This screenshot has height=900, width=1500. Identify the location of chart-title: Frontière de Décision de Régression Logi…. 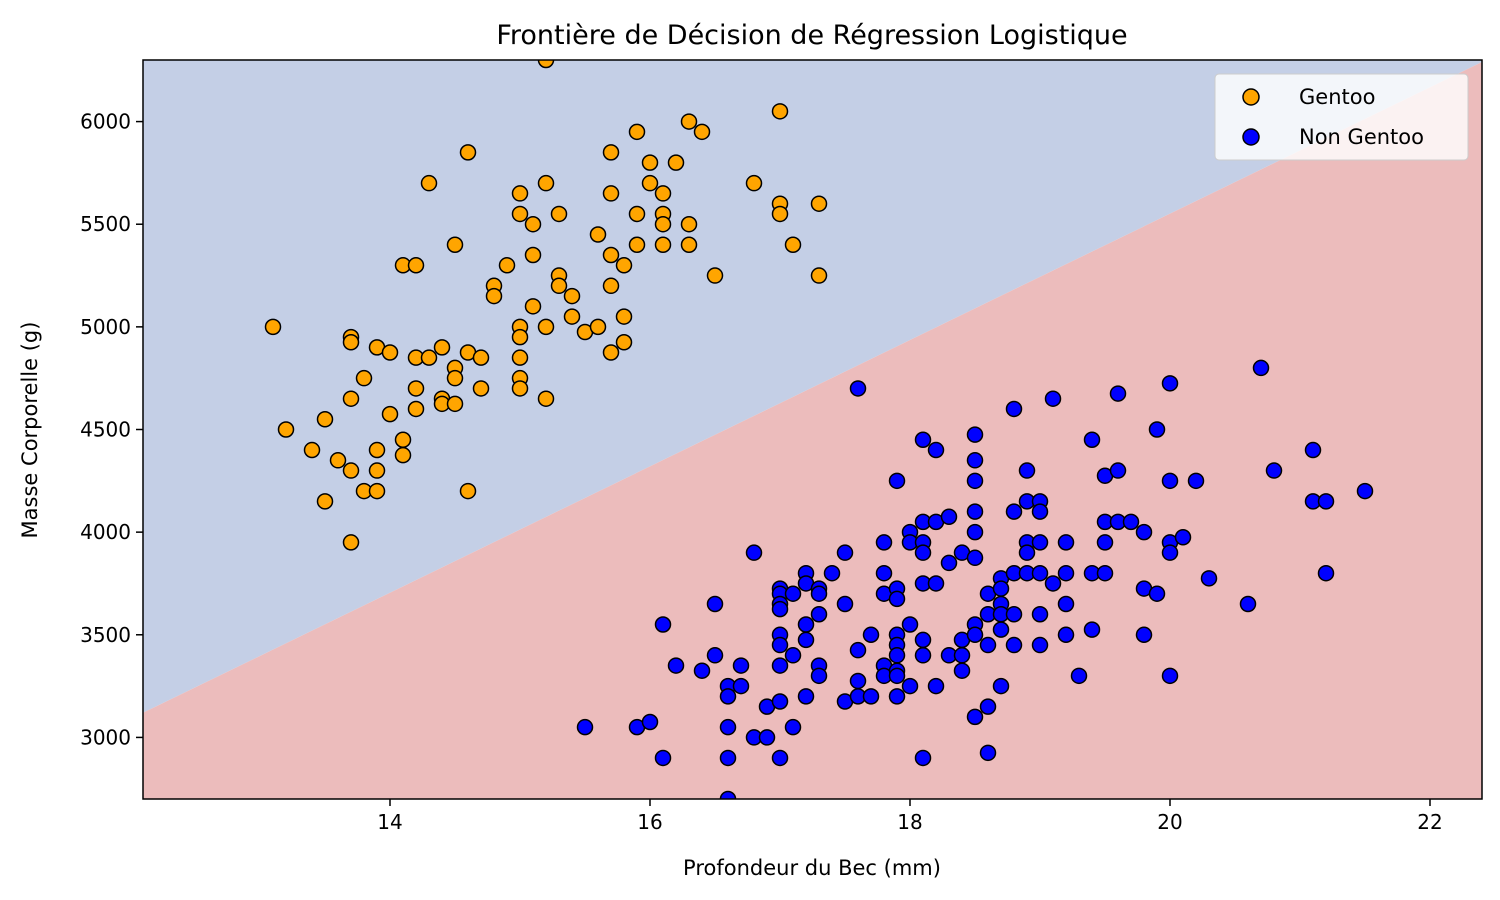
(811, 35).